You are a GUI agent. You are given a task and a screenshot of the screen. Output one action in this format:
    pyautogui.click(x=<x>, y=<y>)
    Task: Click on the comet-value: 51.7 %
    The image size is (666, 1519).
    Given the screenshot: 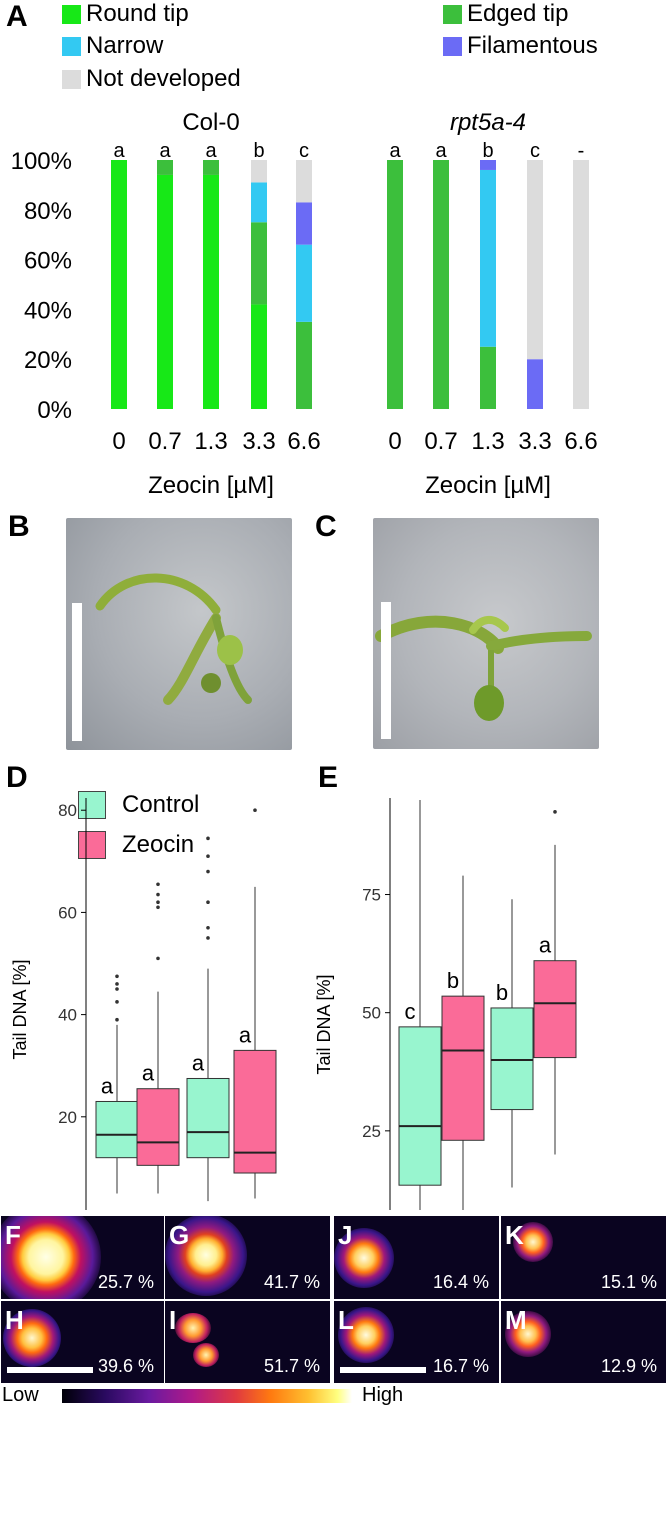 What is the action you would take?
    pyautogui.click(x=291, y=1366)
    